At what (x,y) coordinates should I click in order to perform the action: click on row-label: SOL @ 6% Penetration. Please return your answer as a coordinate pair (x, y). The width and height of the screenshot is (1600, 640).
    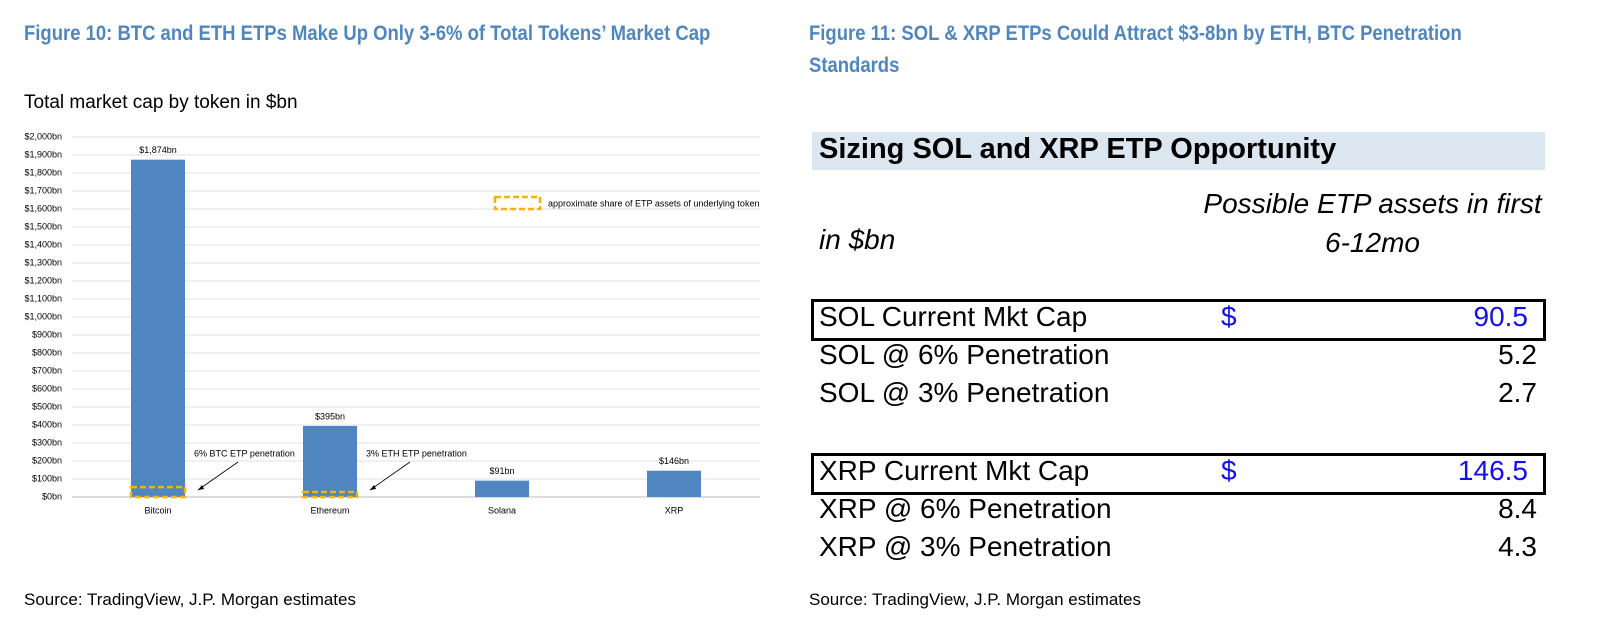
    Looking at the image, I should click on (964, 354).